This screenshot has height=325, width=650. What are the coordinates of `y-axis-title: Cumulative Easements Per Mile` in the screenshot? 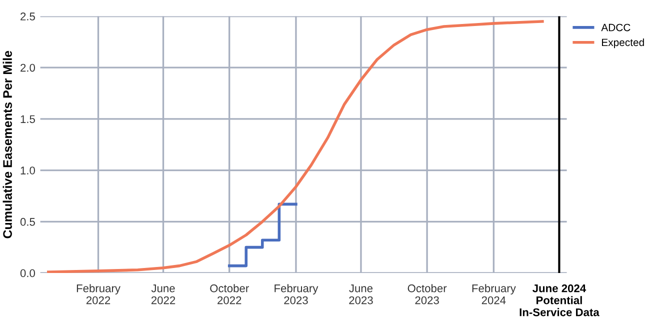 It's located at (7, 144).